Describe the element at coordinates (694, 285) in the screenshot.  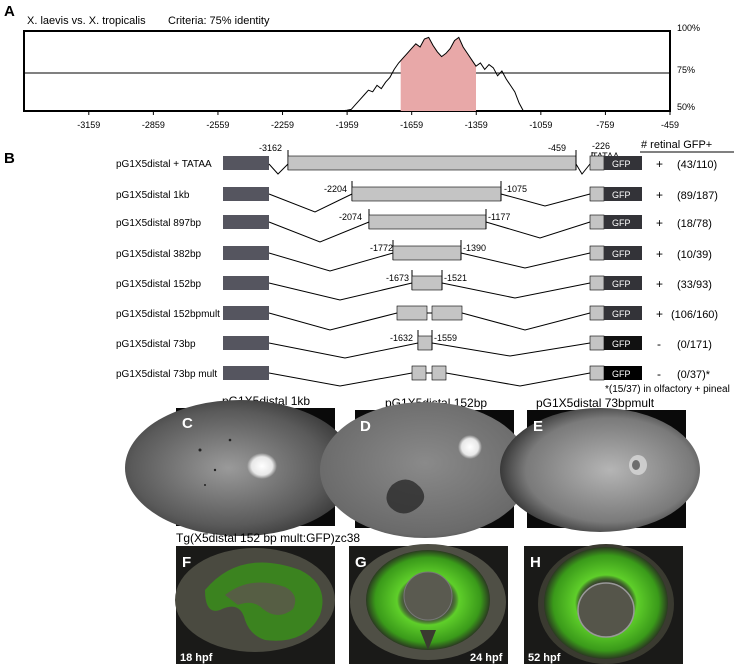
I see `gfp-count: (33/93)` at that location.